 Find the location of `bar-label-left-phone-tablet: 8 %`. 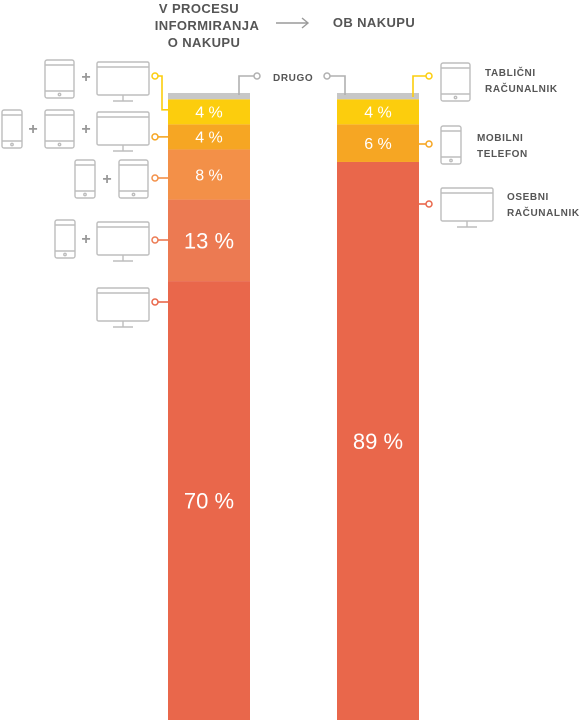

bar-label-left-phone-tablet: 8 % is located at coordinates (209, 175).